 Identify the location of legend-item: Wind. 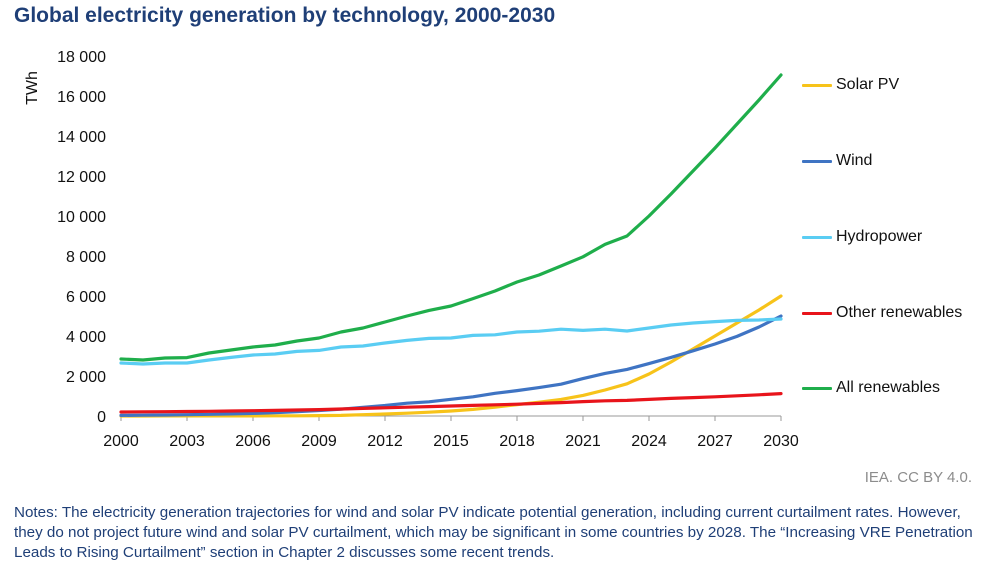
(837, 161).